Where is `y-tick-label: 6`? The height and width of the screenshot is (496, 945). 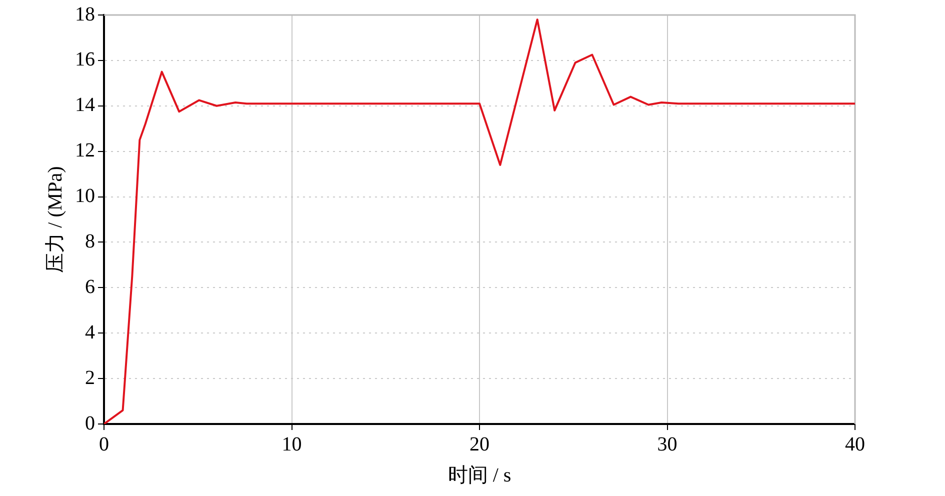
y-tick-label: 6 is located at coordinates (90, 287).